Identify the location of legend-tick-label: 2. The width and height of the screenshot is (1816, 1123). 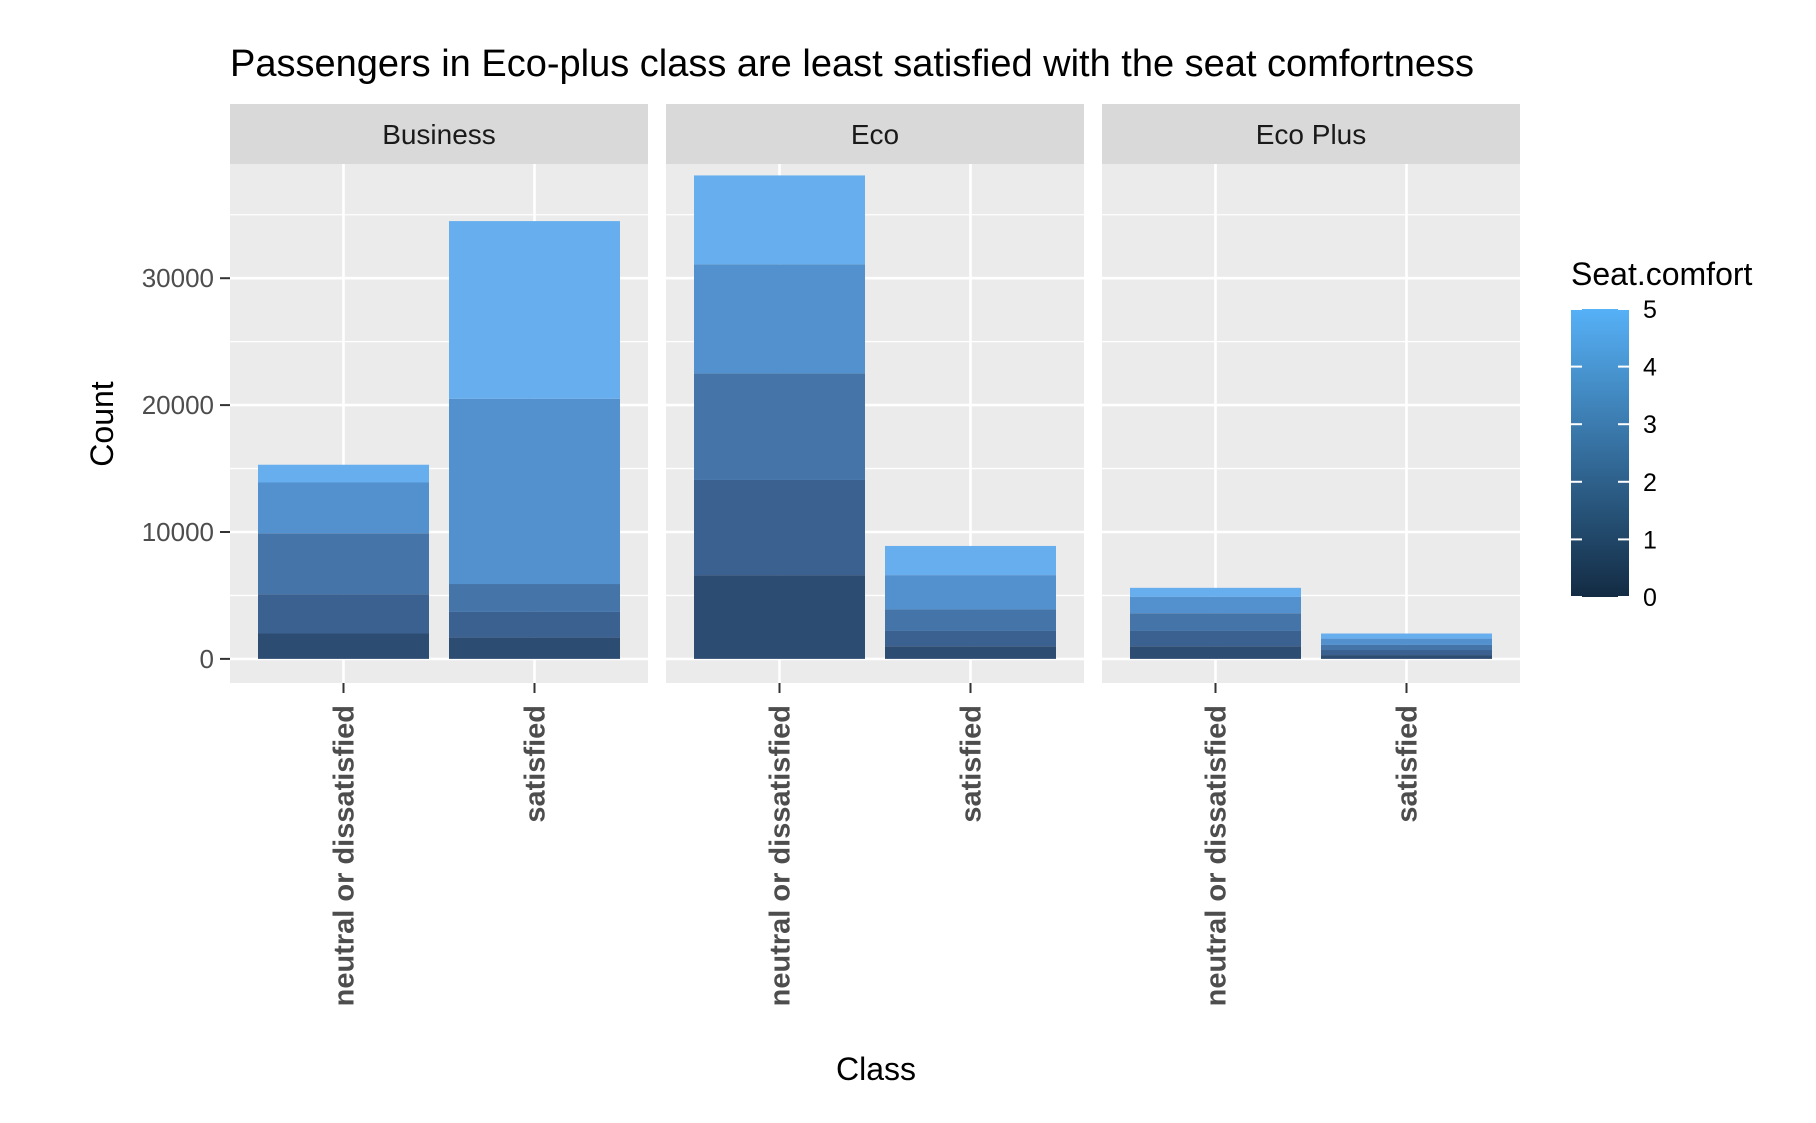
(1650, 483).